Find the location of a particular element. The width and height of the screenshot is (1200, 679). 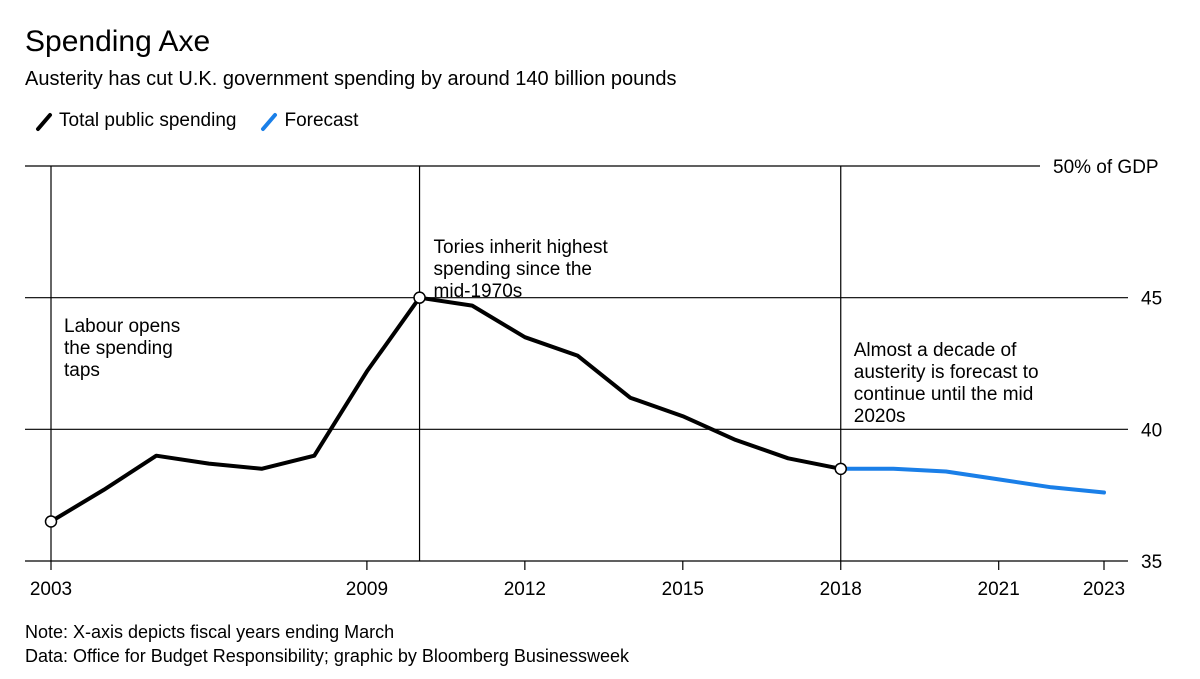

highlight-point-2018 is located at coordinates (840, 469).